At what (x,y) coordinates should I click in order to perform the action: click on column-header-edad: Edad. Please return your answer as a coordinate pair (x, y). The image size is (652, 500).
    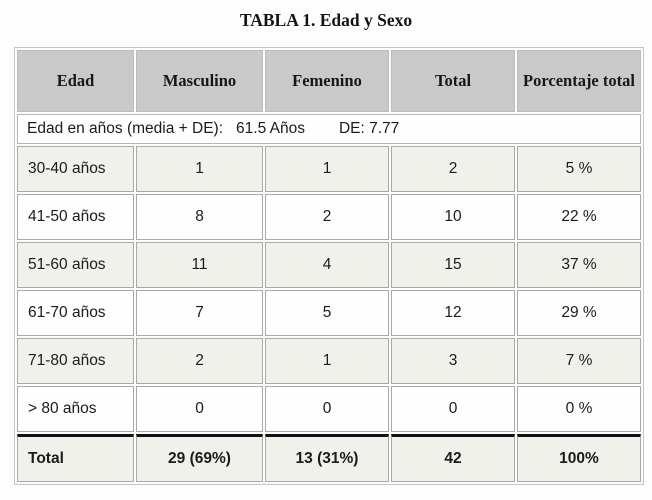
    Looking at the image, I should click on (75, 81).